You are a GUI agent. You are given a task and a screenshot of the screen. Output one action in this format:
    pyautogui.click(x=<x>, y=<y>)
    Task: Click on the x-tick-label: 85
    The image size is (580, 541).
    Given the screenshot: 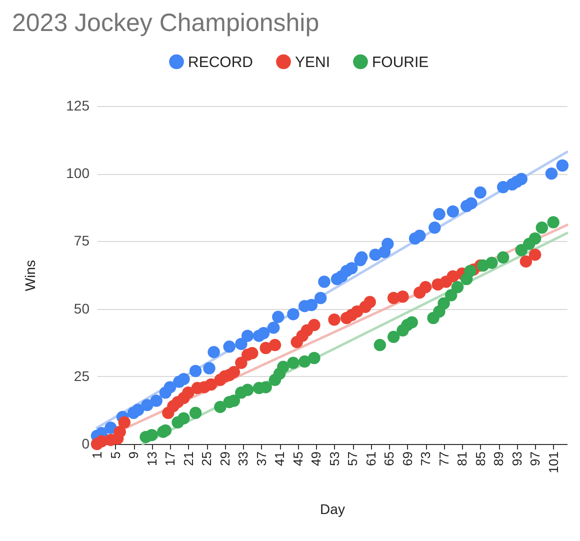 What is the action you would take?
    pyautogui.click(x=480, y=459)
    